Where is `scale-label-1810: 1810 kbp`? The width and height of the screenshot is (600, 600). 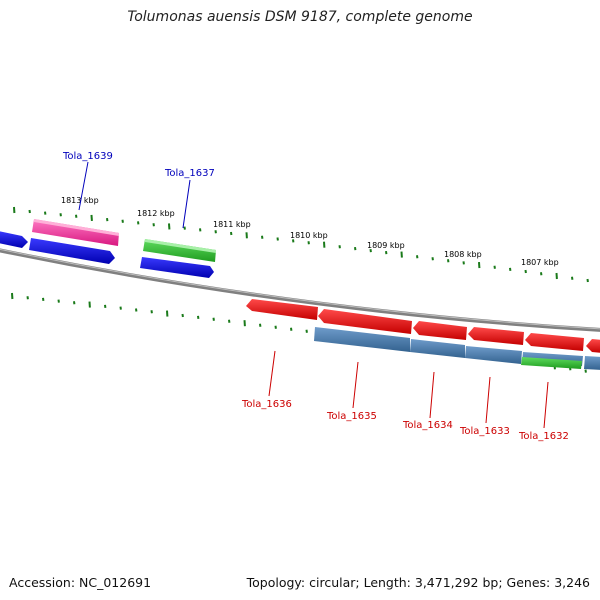
scale-label-1810: 1810 kbp is located at coordinates (309, 235).